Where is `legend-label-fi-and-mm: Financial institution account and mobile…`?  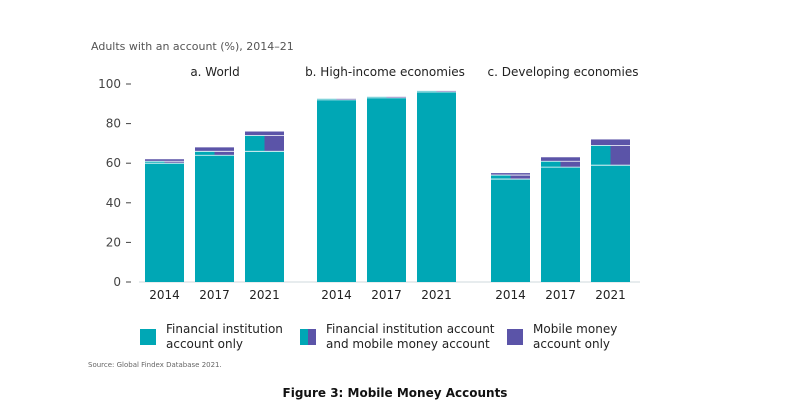
legend-label-fi-and-mm: Financial institution account and mobile… is located at coordinates (410, 336).